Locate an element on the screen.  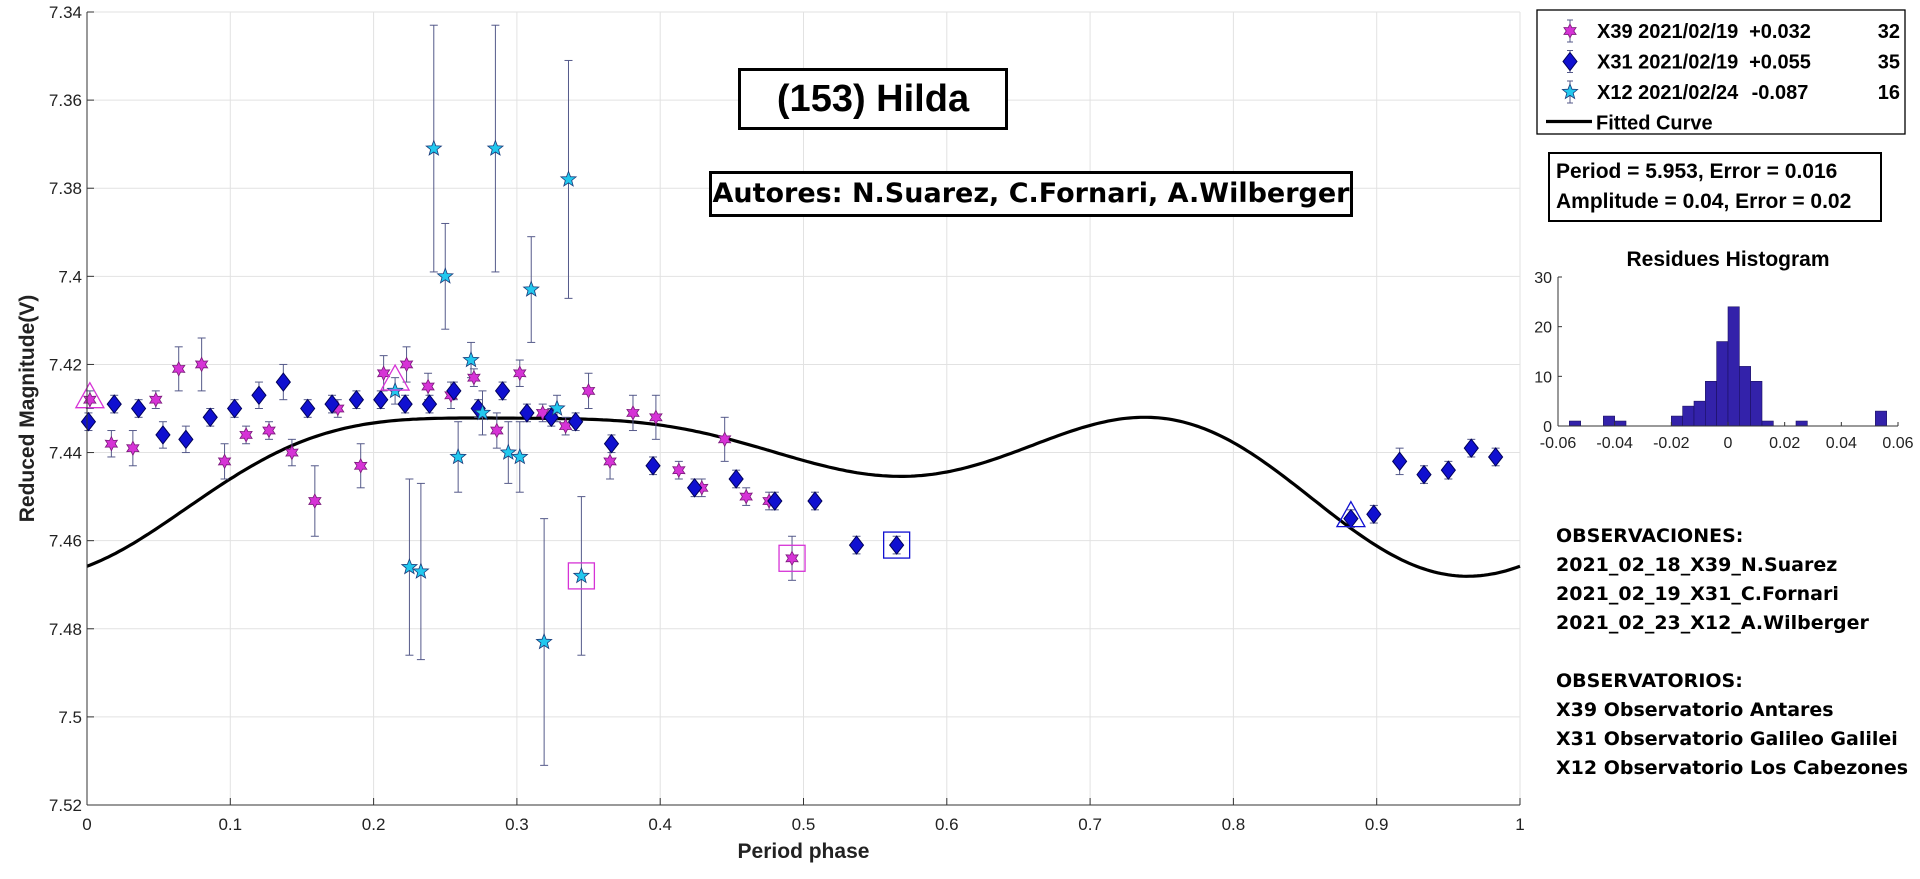
observation-line: 2021_02_18_X39_N.Suarez is located at coordinates (1697, 565).